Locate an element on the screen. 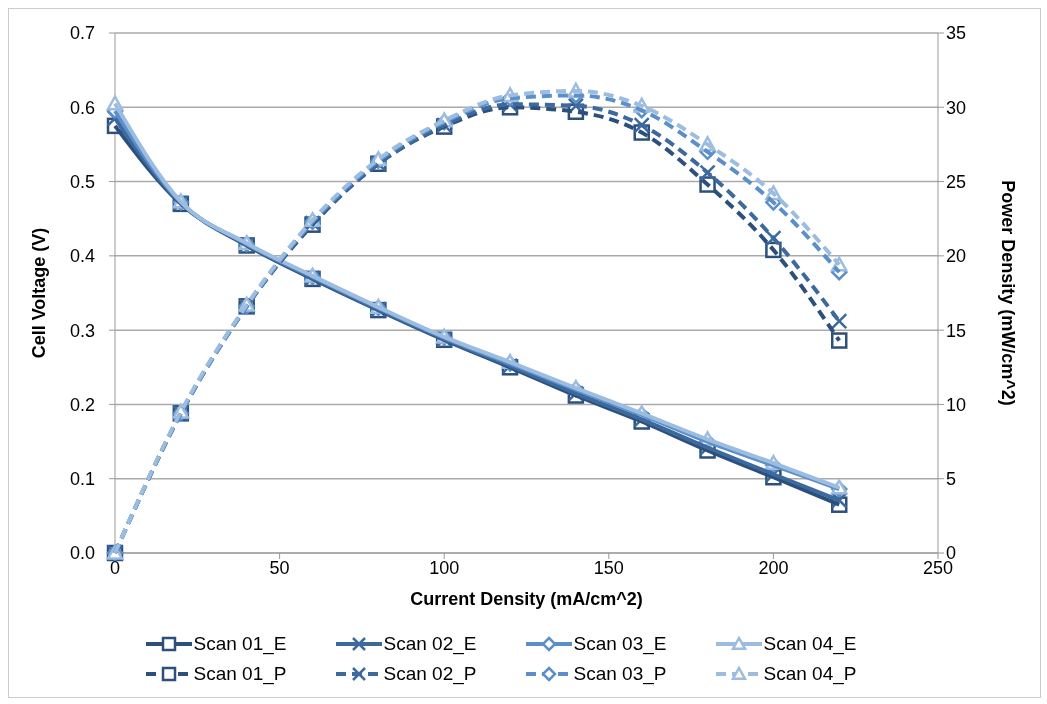 The width and height of the screenshot is (1047, 704). y2-tick-label: 5 is located at coordinates (951, 479).